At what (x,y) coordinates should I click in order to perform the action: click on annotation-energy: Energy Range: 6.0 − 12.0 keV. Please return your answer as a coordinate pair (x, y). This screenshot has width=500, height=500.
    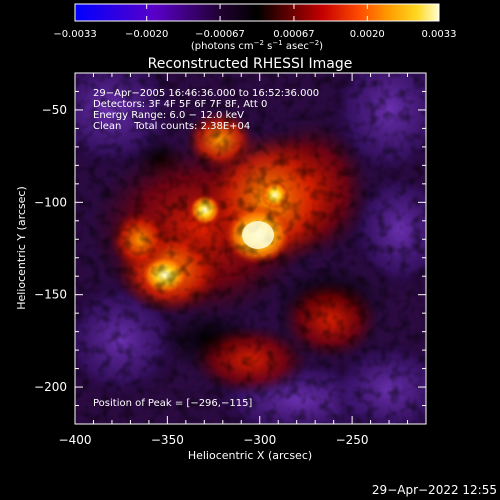
    Looking at the image, I should click on (168, 115).